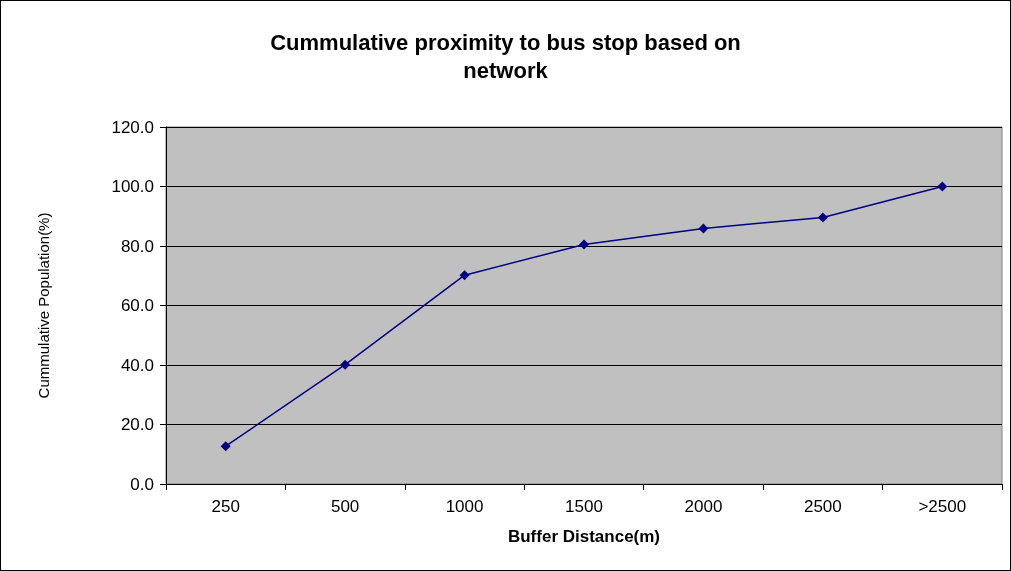 Image resolution: width=1011 pixels, height=571 pixels. I want to click on x-tick-label: 2500, so click(822, 506).